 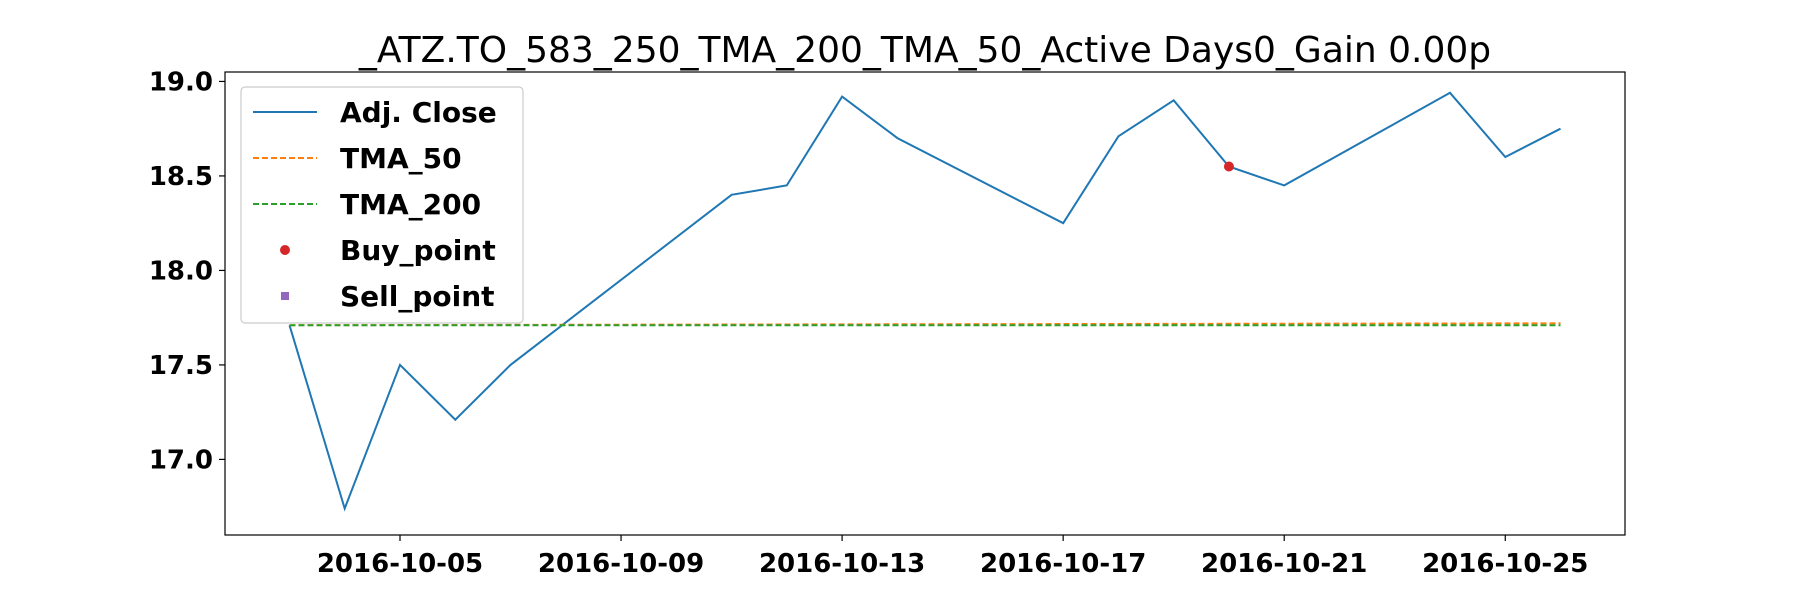 What do you see at coordinates (621, 564) in the screenshot?
I see `x-tick-label-1: 2016-10-09` at bounding box center [621, 564].